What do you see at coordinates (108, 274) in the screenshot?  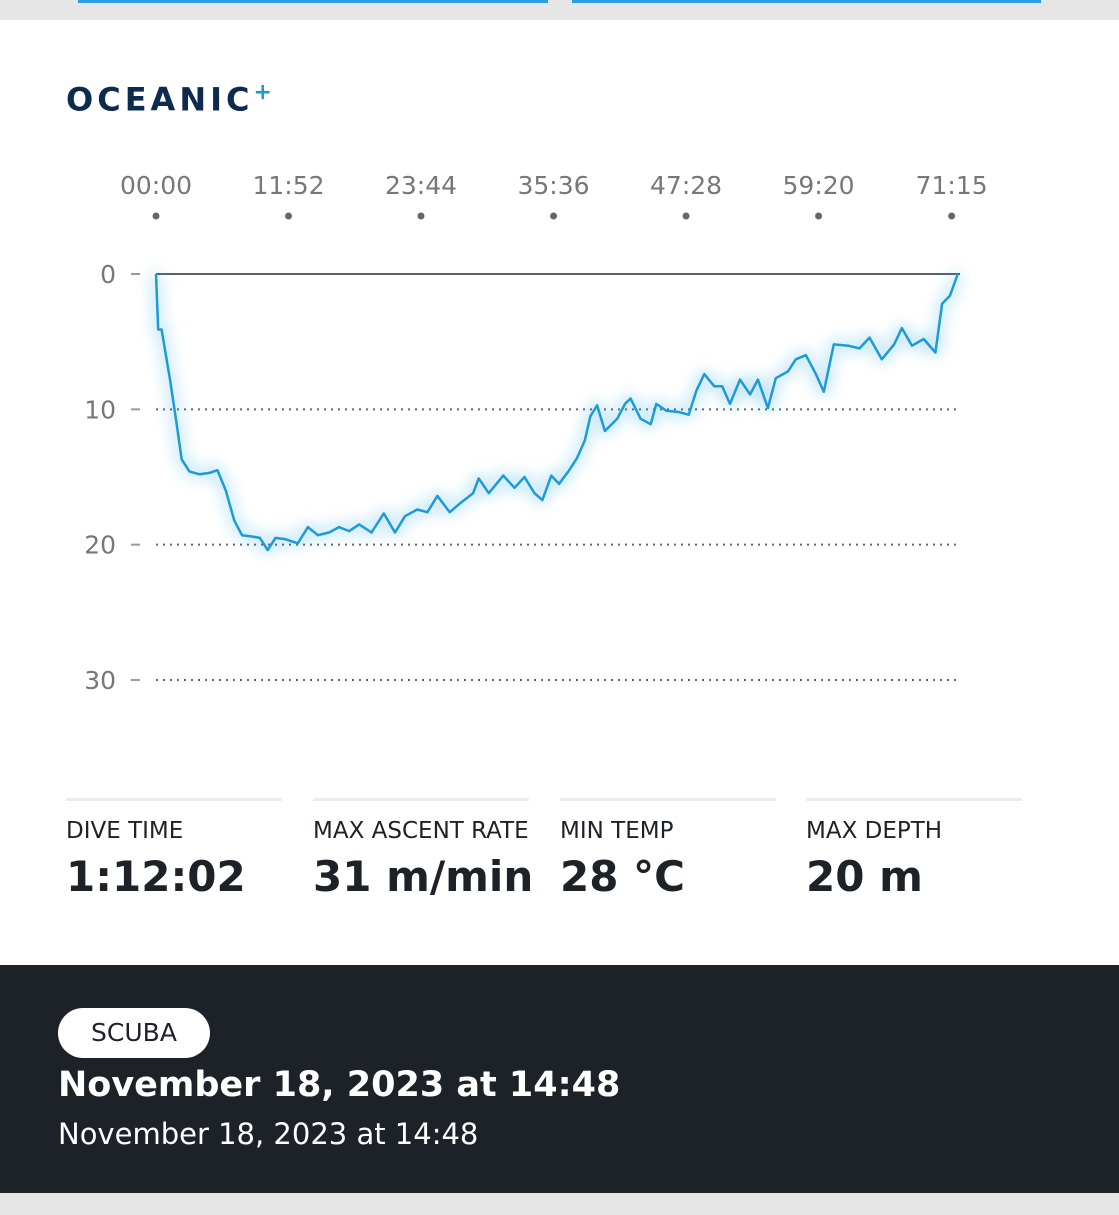 I see `y-tick-label: 0` at bounding box center [108, 274].